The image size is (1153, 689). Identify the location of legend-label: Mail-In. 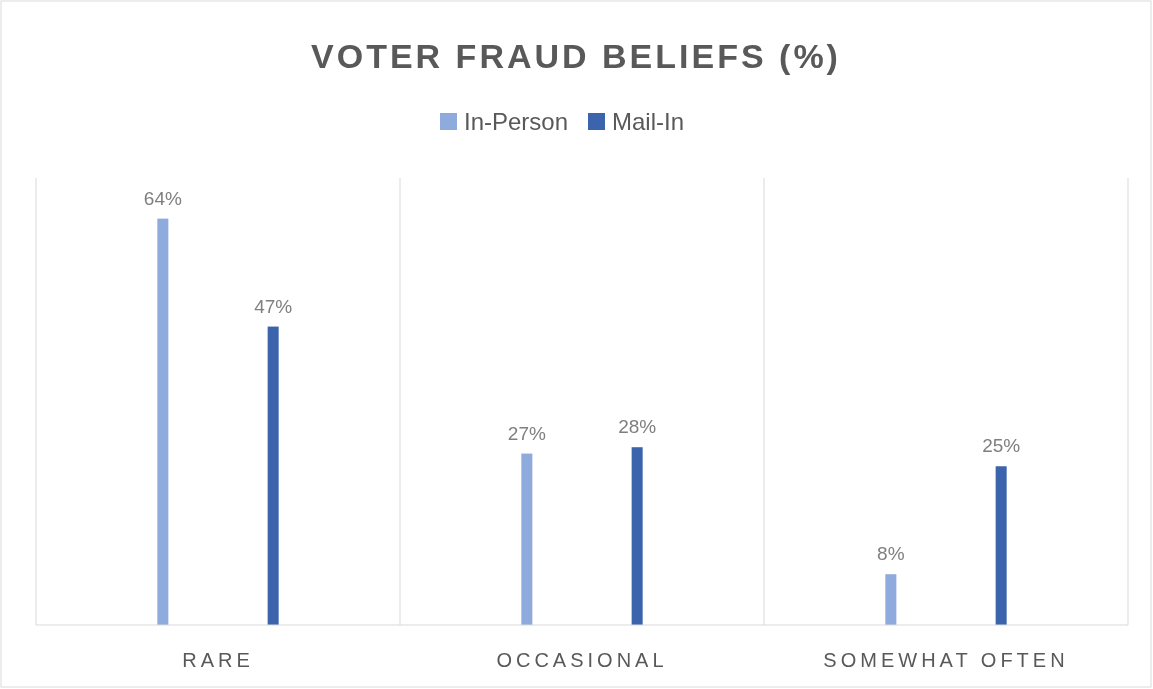
(648, 121).